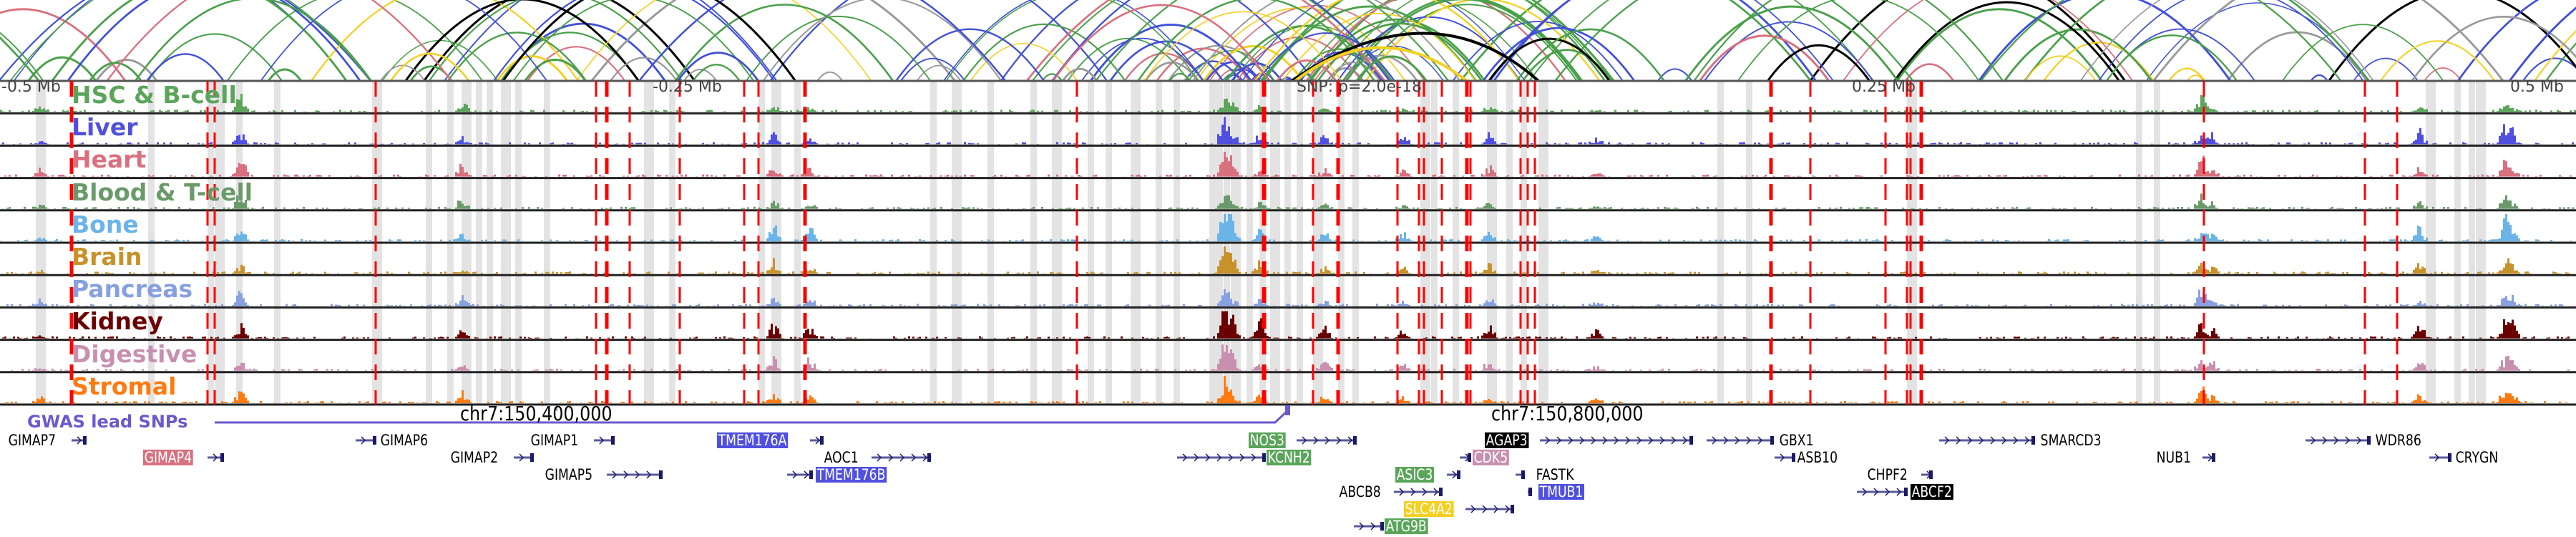 The image size is (2576, 537). Describe the element at coordinates (2173, 457) in the screenshot. I see `gene-label: NUB1` at that location.